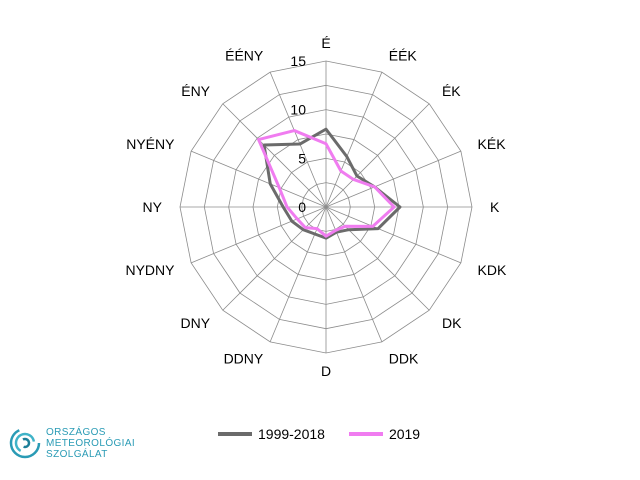 The image size is (640, 480). Describe the element at coordinates (492, 270) in the screenshot. I see `direction-label: KDK` at that location.